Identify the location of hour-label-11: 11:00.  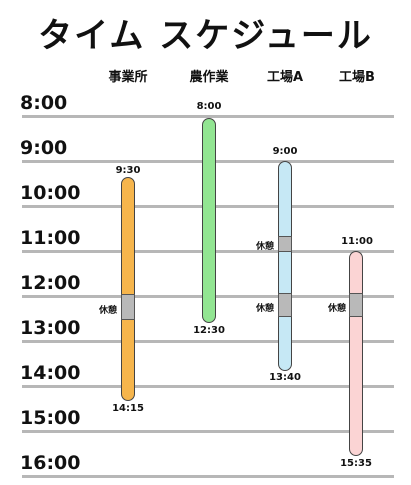
(50, 238).